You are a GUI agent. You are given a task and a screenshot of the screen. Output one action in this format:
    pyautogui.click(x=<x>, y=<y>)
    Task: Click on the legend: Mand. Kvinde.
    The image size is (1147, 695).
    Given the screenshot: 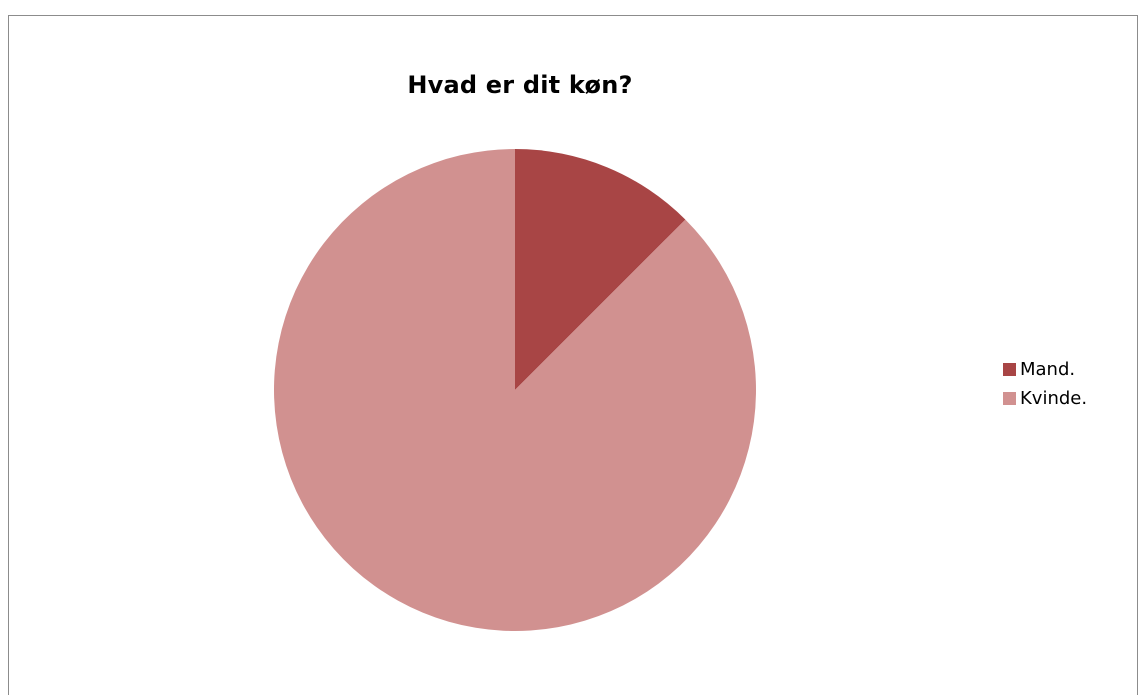 What is the action you would take?
    pyautogui.click(x=1045, y=385)
    